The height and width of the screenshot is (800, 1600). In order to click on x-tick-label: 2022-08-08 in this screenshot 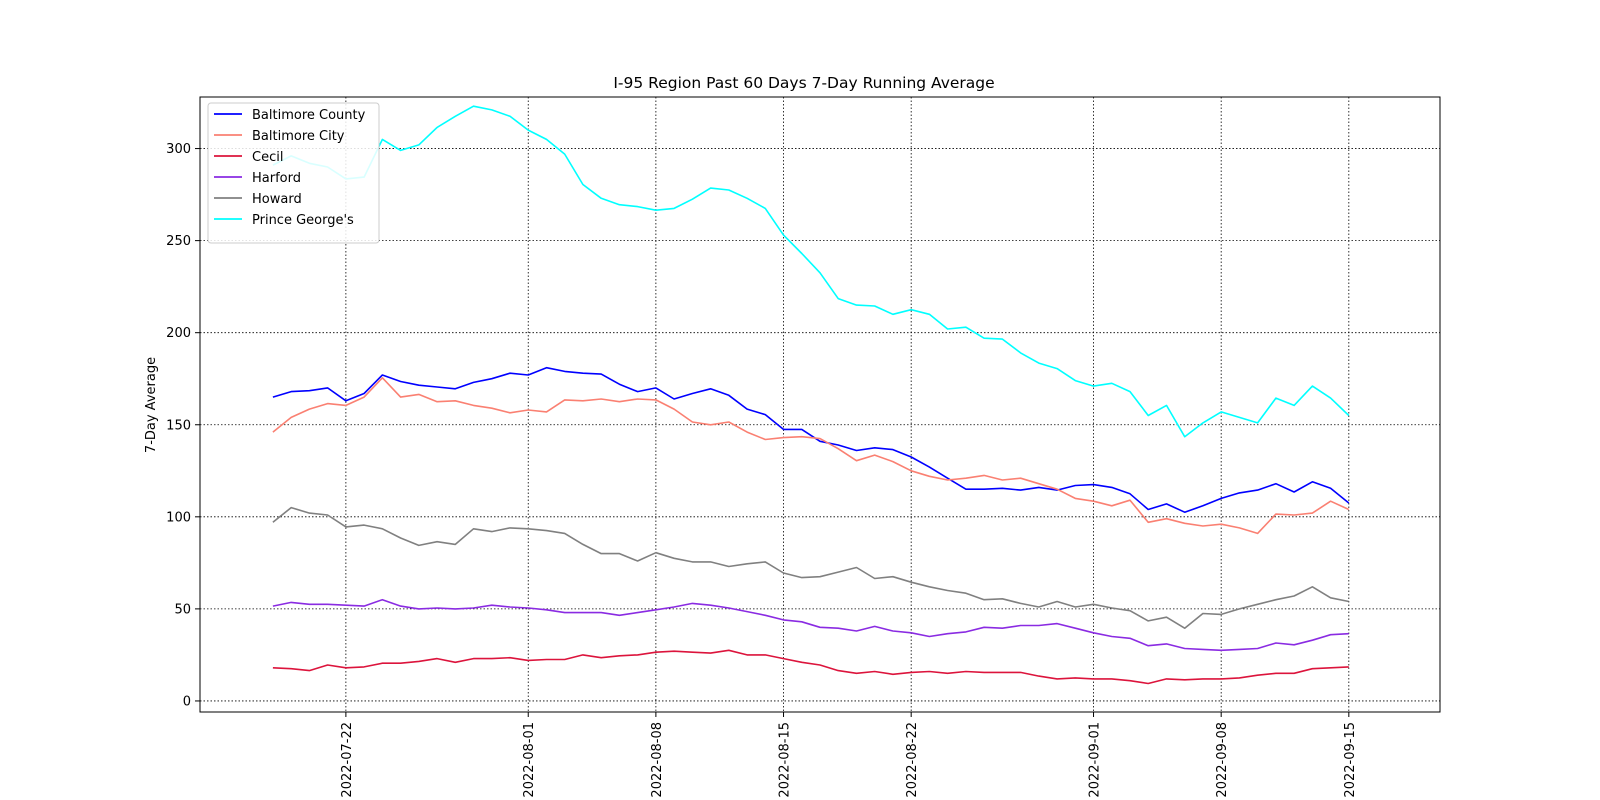, I will do `click(657, 760)`.